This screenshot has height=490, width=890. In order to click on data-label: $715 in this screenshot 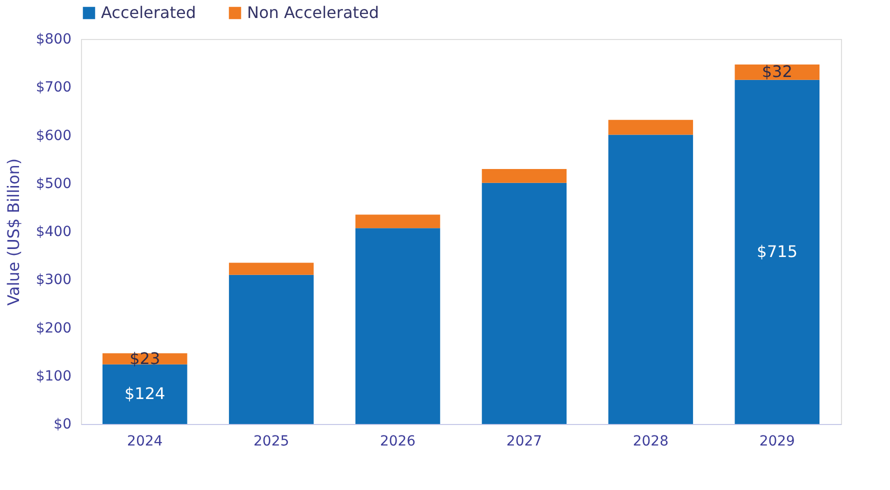, I will do `click(777, 251)`.